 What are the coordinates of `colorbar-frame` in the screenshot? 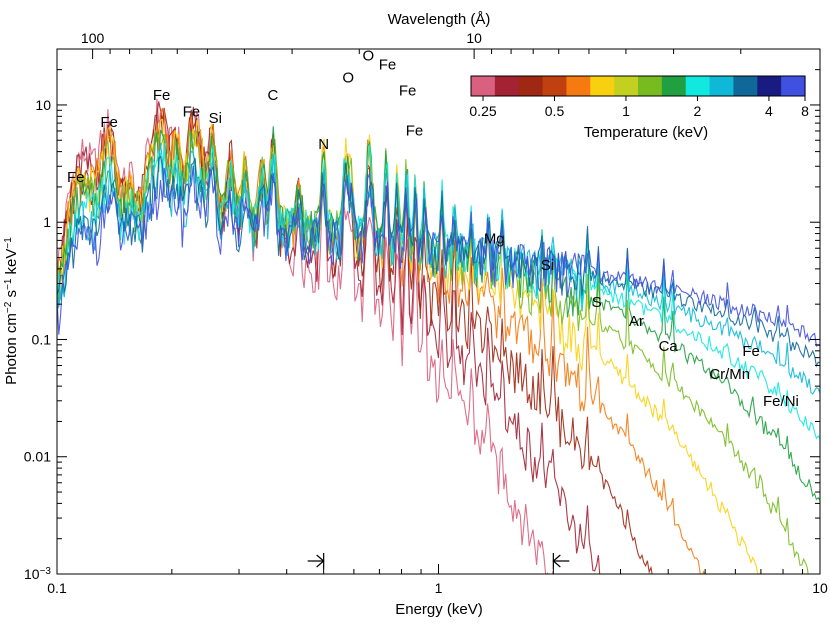 It's located at (638, 86).